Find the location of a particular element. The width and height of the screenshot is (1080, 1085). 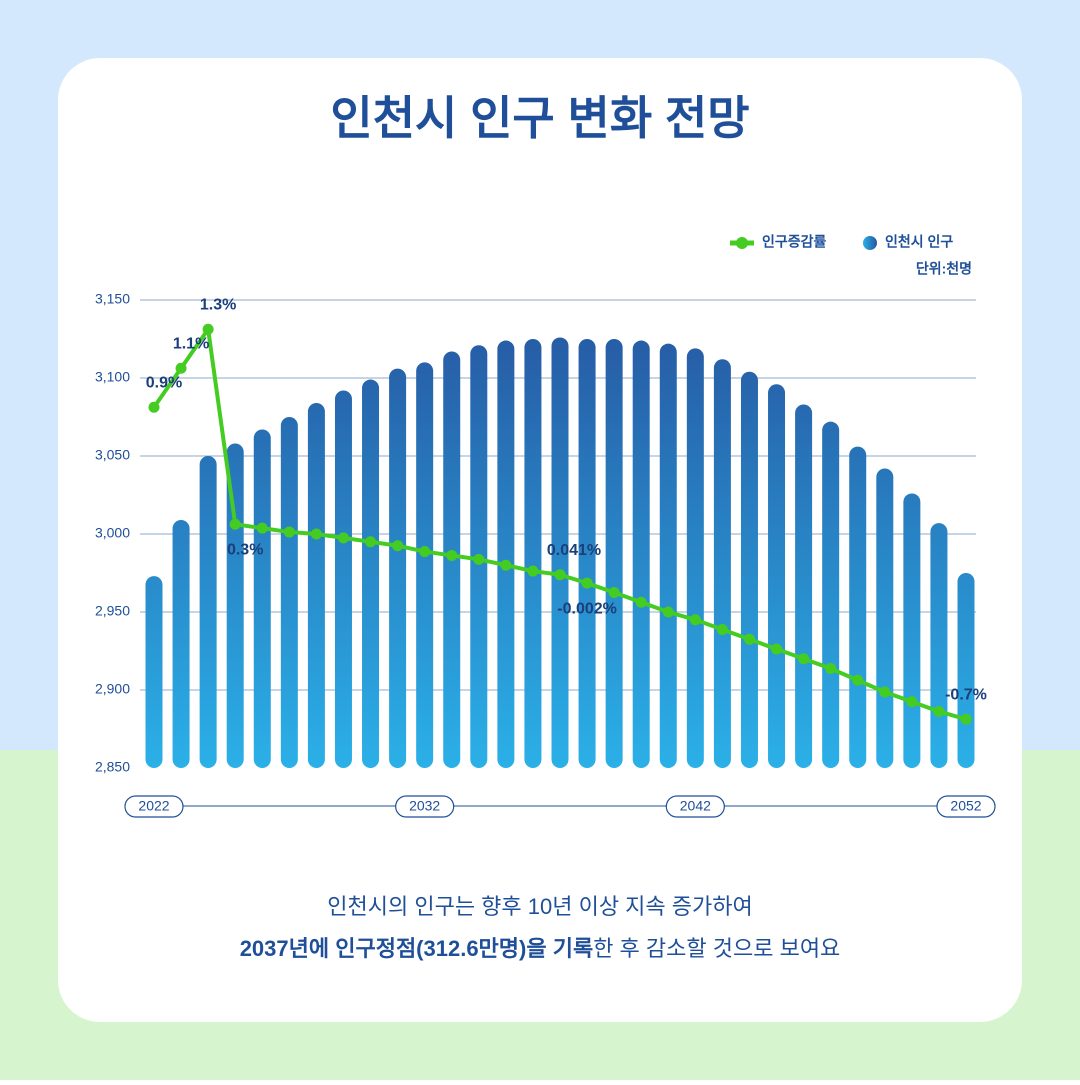

caption: 2037년에 인구정점(312.6만명)을 기록한 후 감소할 것으로 보여요 is located at coordinates (540, 948).